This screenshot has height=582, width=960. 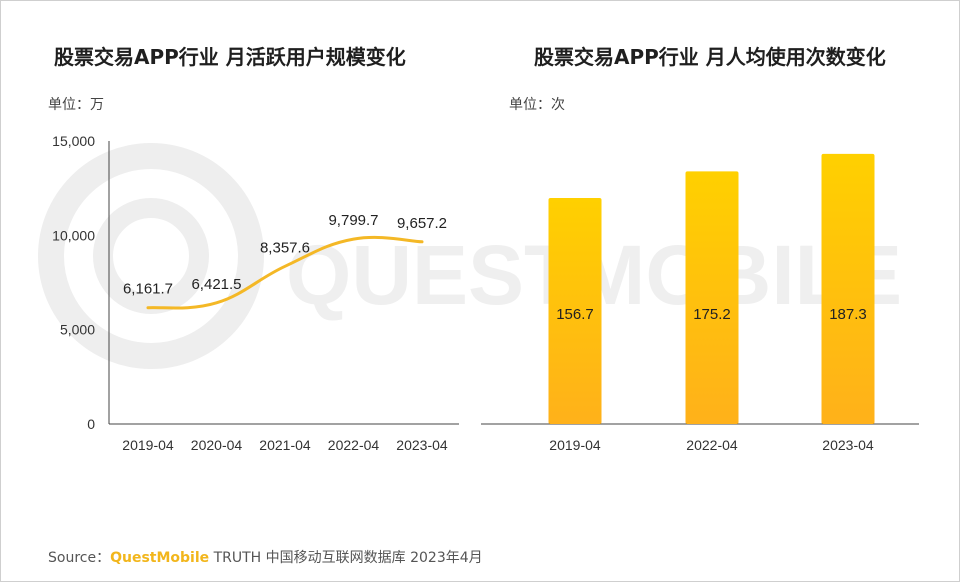 I want to click on left-chart-unit: 单位：万, so click(x=76, y=105).